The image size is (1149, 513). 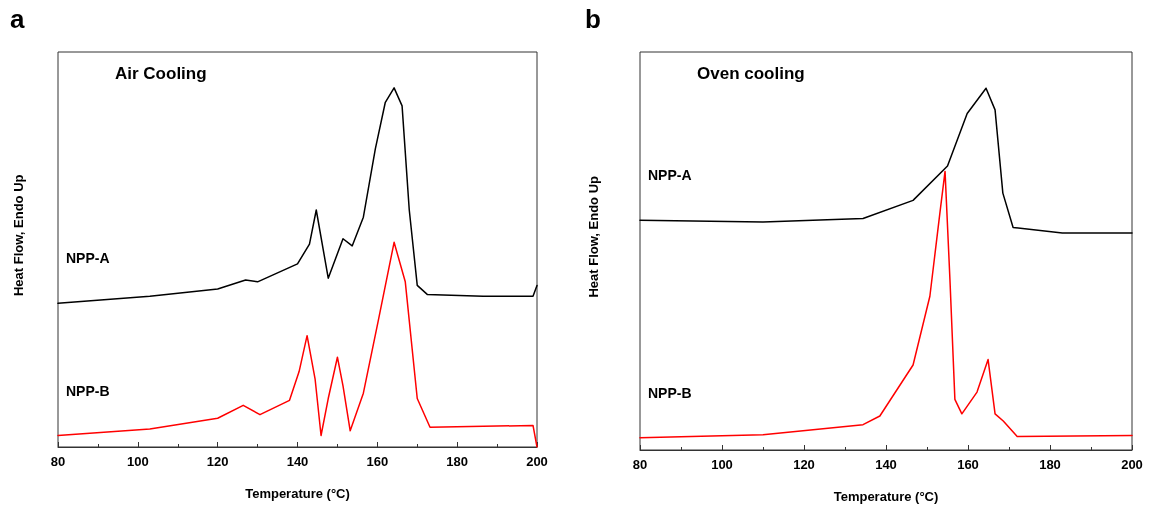 What do you see at coordinates (161, 73) in the screenshot?
I see `chart-title: Air Cooling` at bounding box center [161, 73].